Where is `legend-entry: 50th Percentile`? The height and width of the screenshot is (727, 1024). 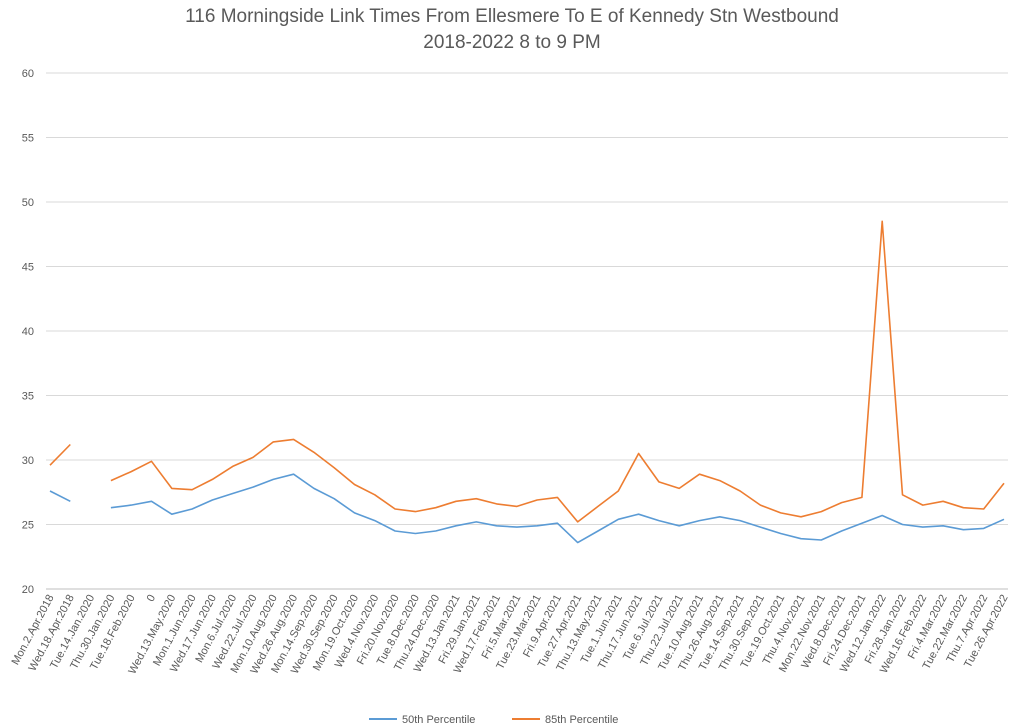
legend-entry: 50th Percentile is located at coordinates (438, 720).